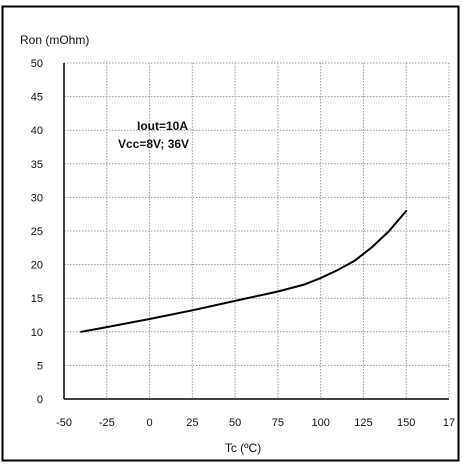 The image size is (462, 473). What do you see at coordinates (320, 423) in the screenshot?
I see `x-tick-label: 100` at bounding box center [320, 423].